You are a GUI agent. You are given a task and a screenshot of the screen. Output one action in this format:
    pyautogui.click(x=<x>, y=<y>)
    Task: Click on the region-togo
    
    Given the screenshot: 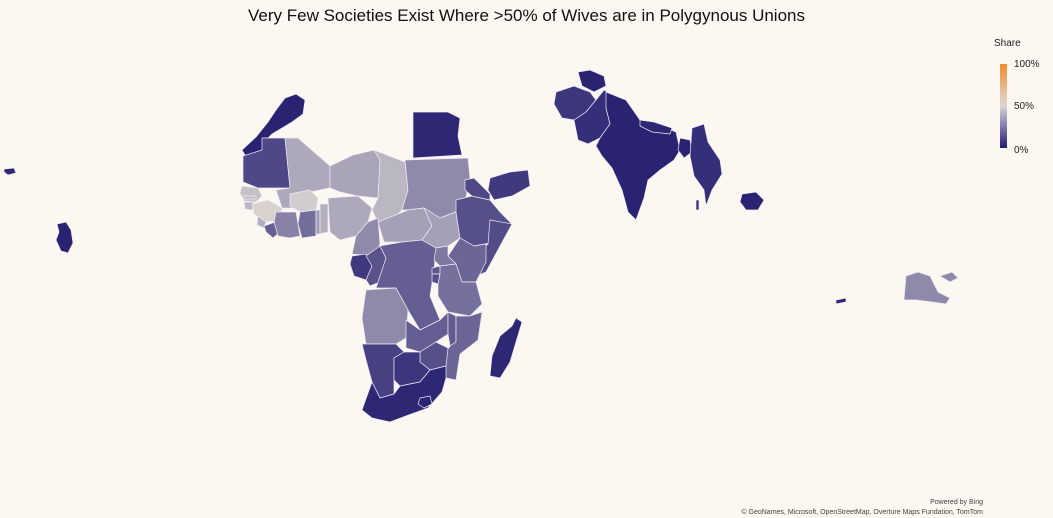 What is the action you would take?
    pyautogui.click(x=318, y=222)
    